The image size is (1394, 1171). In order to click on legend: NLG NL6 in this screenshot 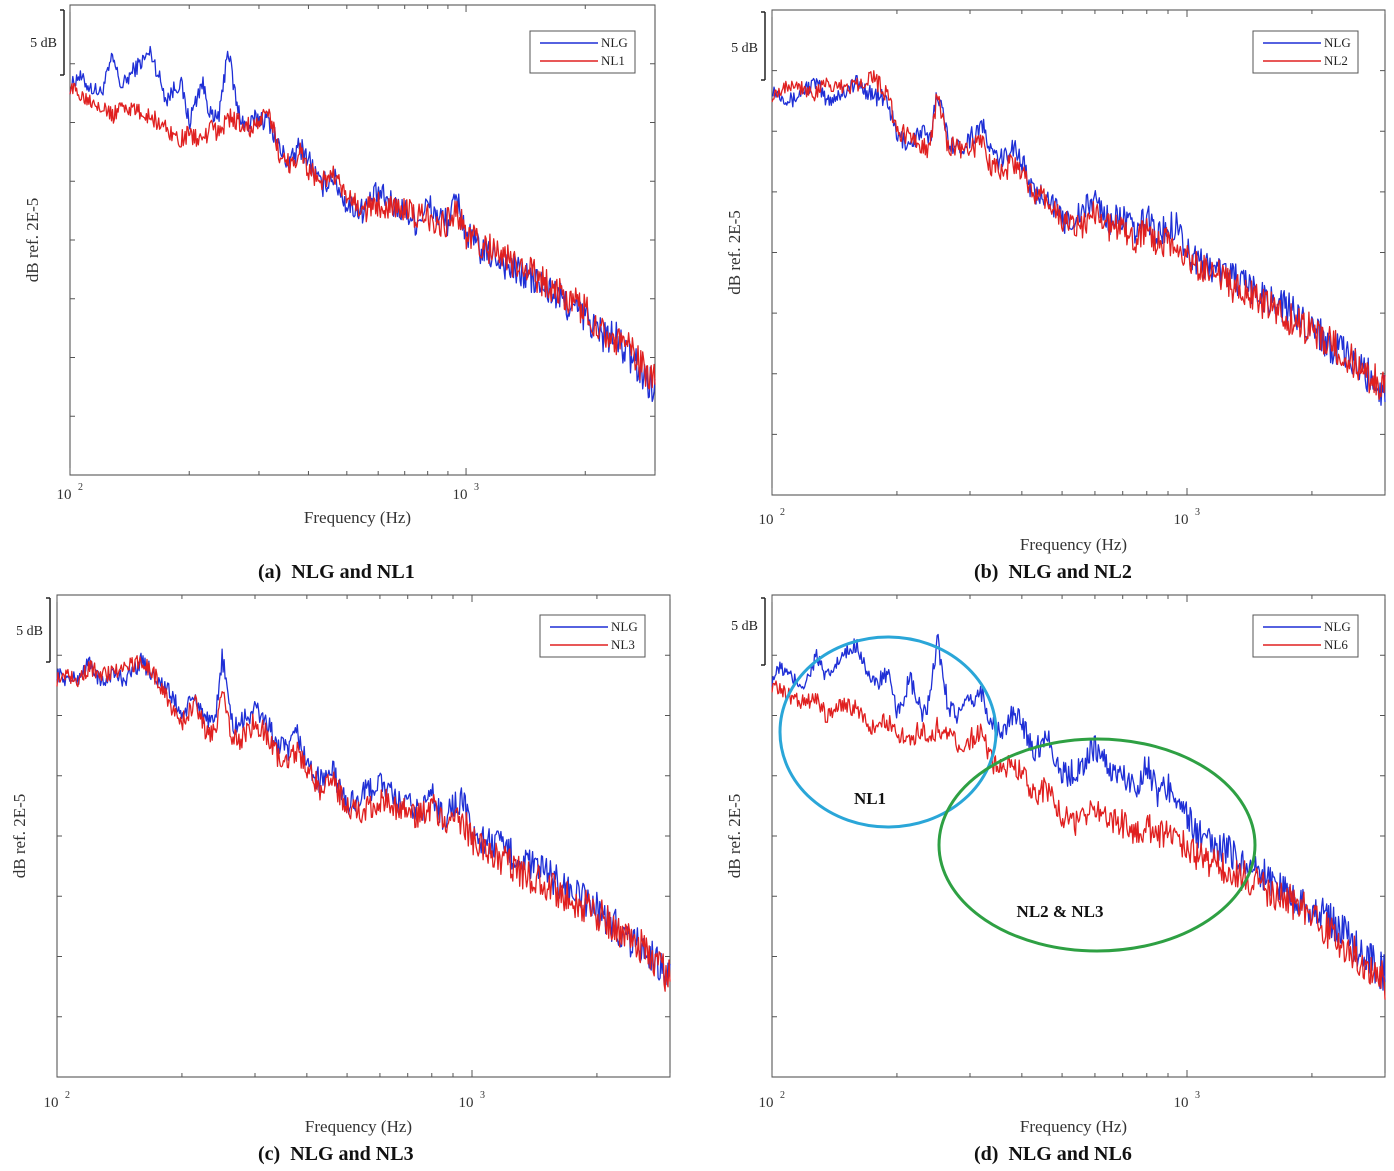, I will do `click(1305, 636)`.